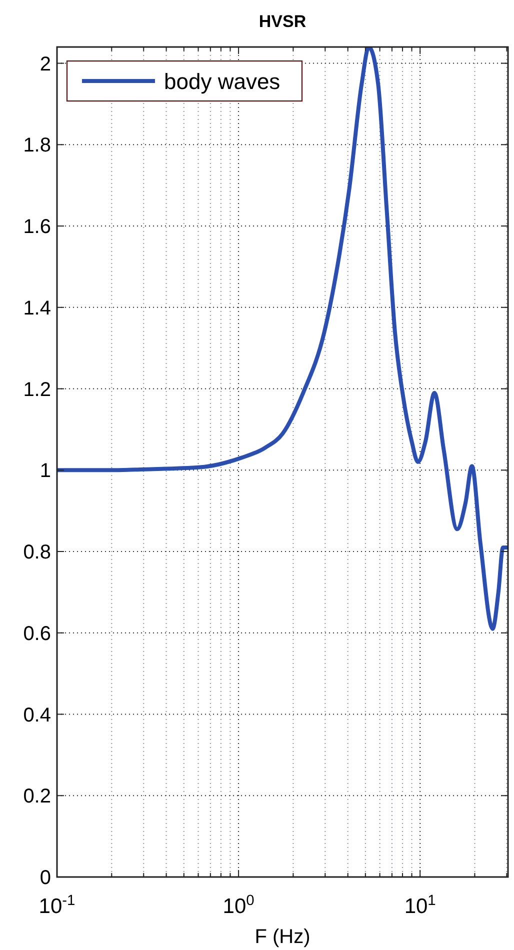  Describe the element at coordinates (37, 227) in the screenshot. I see `y-tick-label: 1.6` at that location.